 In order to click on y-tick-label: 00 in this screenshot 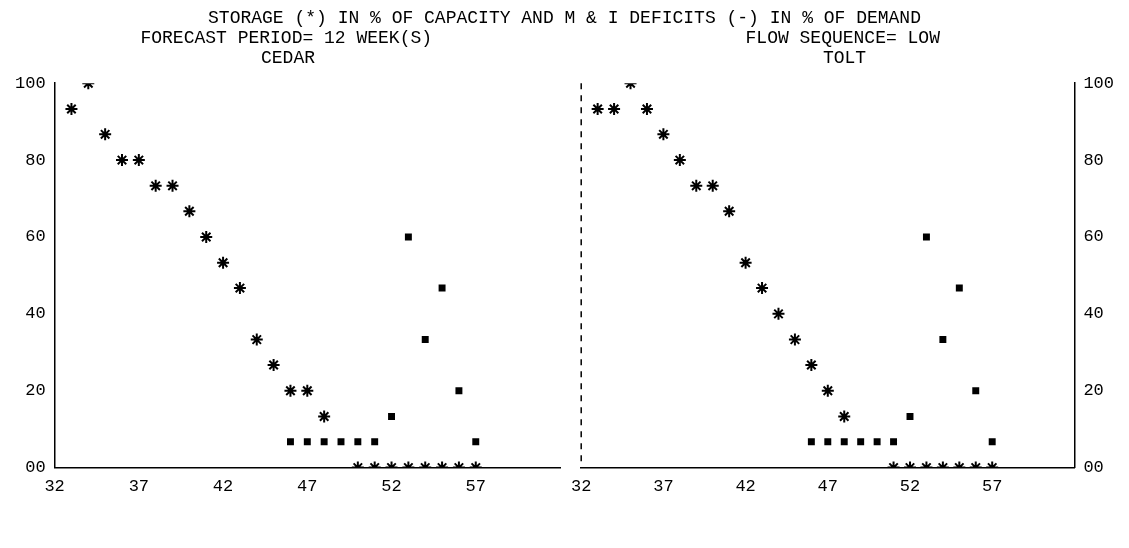, I will do `click(35, 468)`.